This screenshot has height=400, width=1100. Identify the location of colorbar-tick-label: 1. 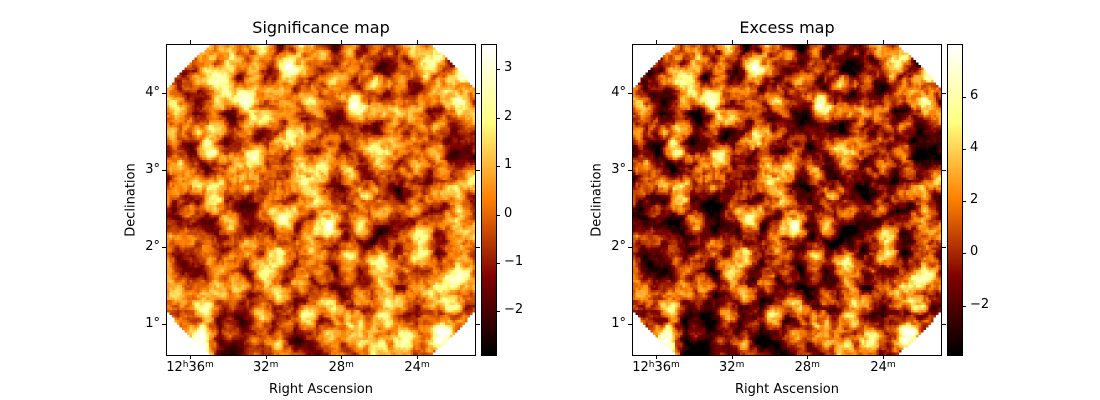
(508, 165).